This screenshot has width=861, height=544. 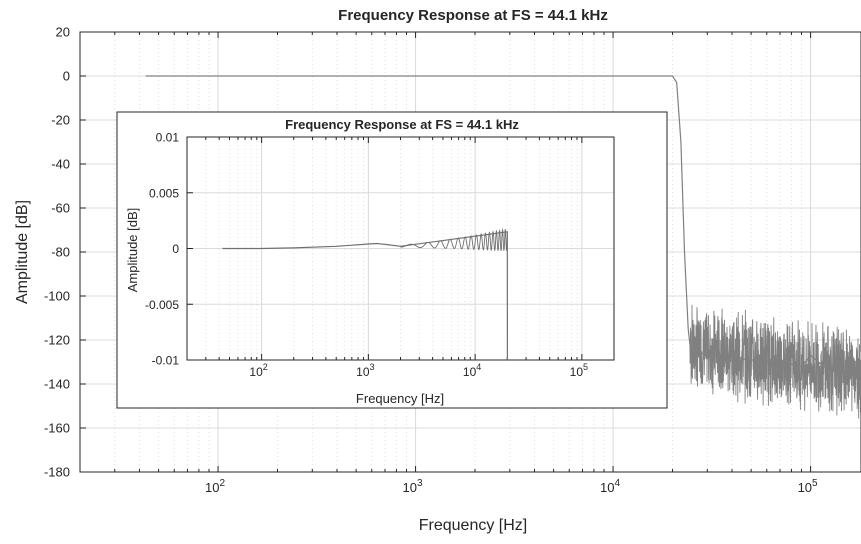 I want to click on main-x-tick-exponent: 4, so click(x=618, y=483).